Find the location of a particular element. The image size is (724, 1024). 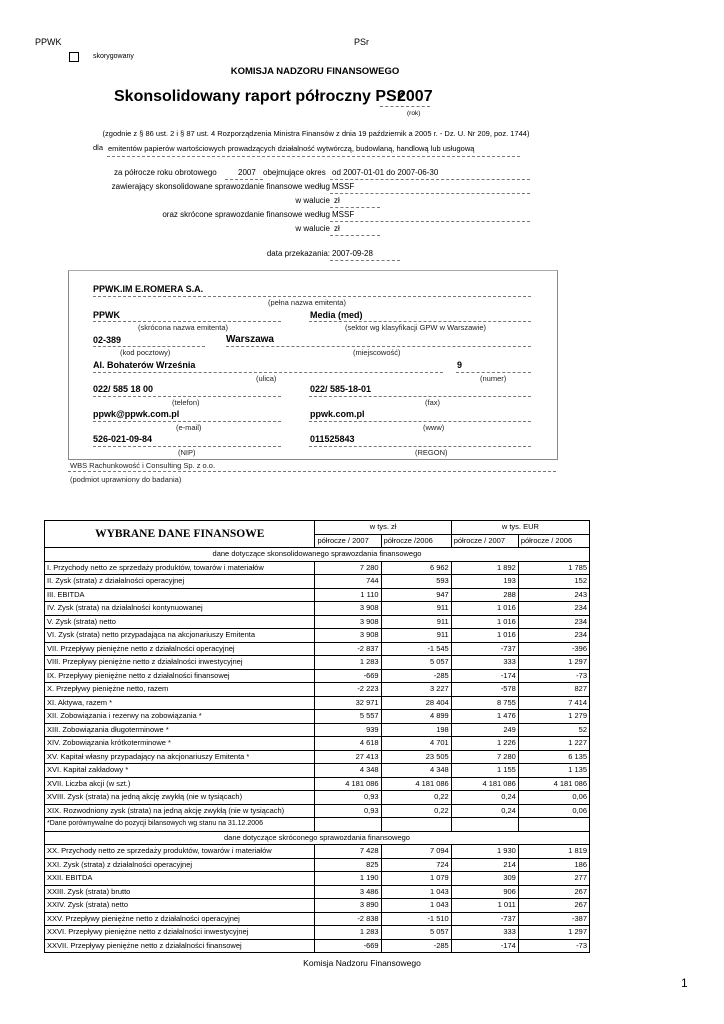

submission-date: 2007-09-28 is located at coordinates (352, 253).